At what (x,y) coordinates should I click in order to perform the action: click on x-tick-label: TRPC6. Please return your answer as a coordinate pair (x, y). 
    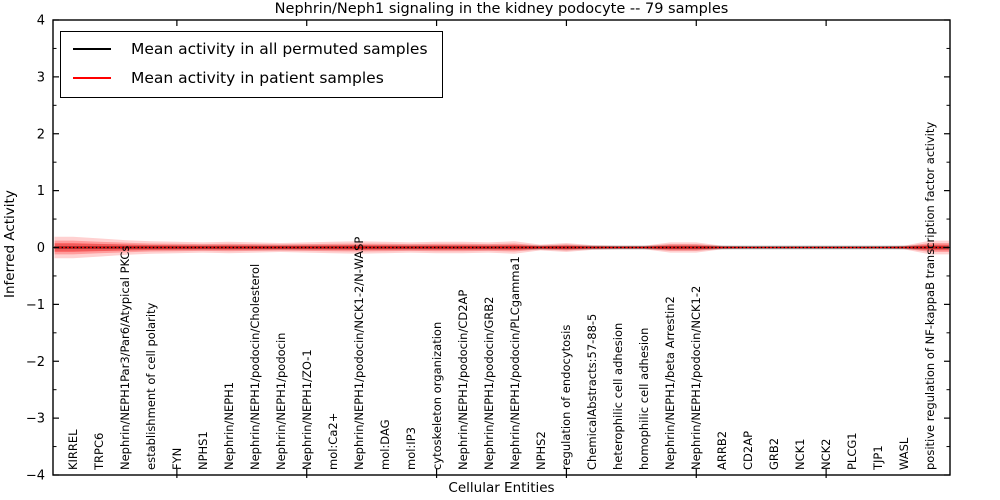
    Looking at the image, I should click on (99, 451).